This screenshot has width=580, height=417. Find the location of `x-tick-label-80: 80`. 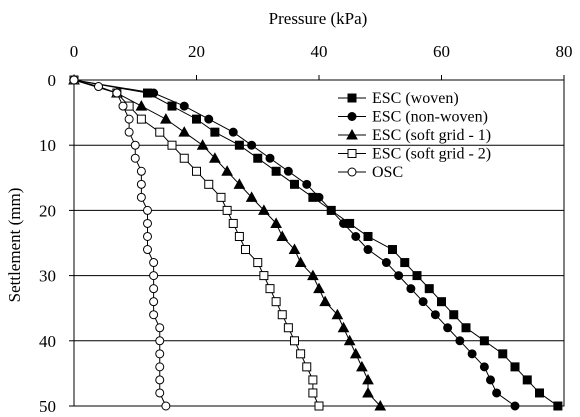

x-tick-label-80: 80 is located at coordinates (564, 51).